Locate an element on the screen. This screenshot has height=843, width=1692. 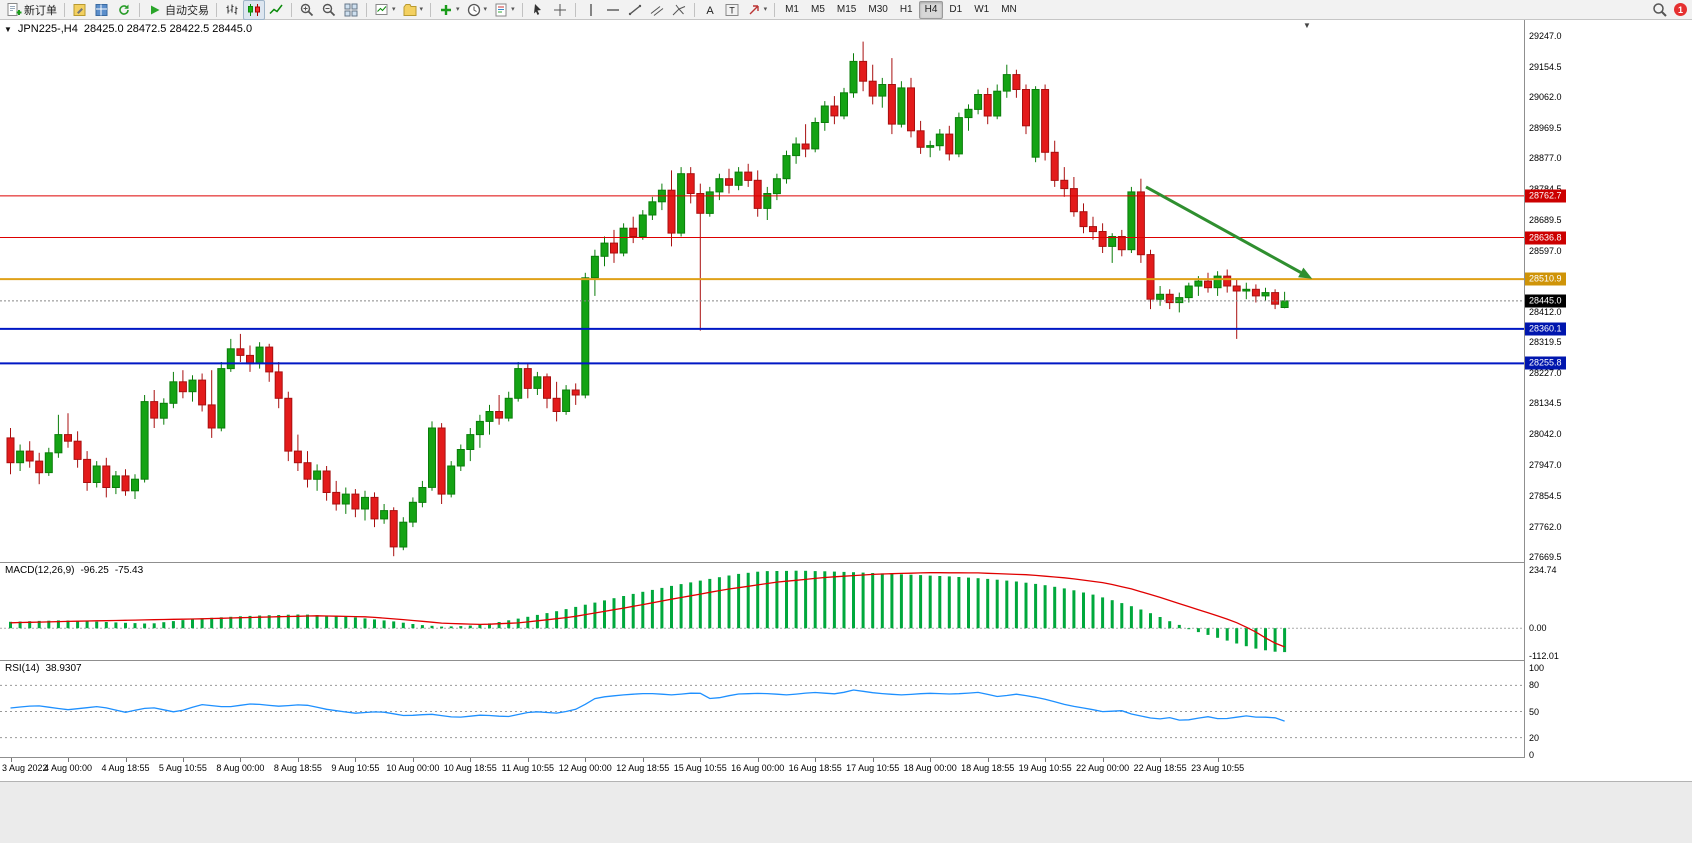
price-level-badge: 28762.7 is located at coordinates (1545, 196).